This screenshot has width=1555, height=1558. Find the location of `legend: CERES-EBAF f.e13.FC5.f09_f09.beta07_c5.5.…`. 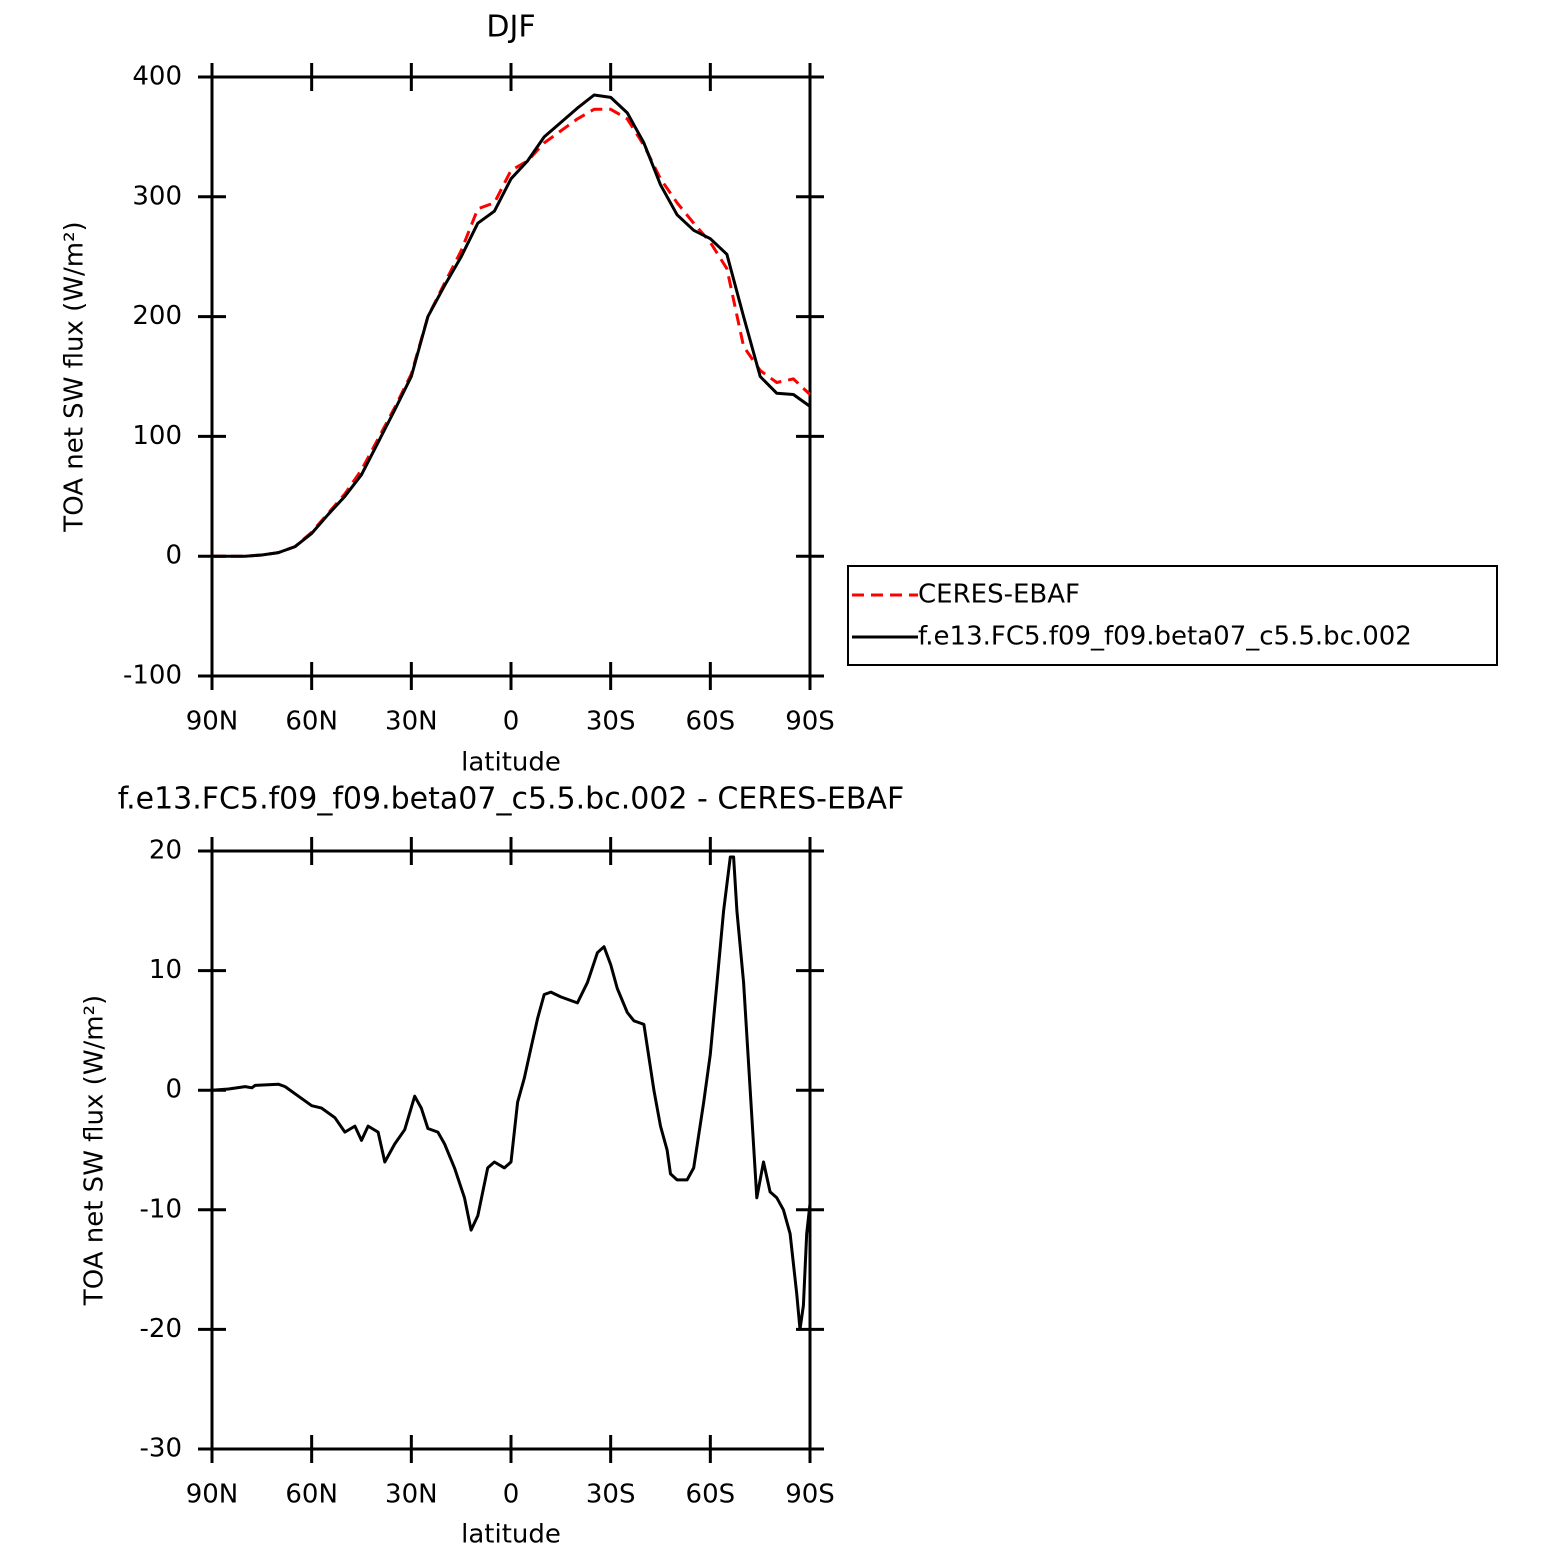

legend: CERES-EBAF f.e13.FC5.f09_f09.beta07_c5.5.… is located at coordinates (1172, 615).